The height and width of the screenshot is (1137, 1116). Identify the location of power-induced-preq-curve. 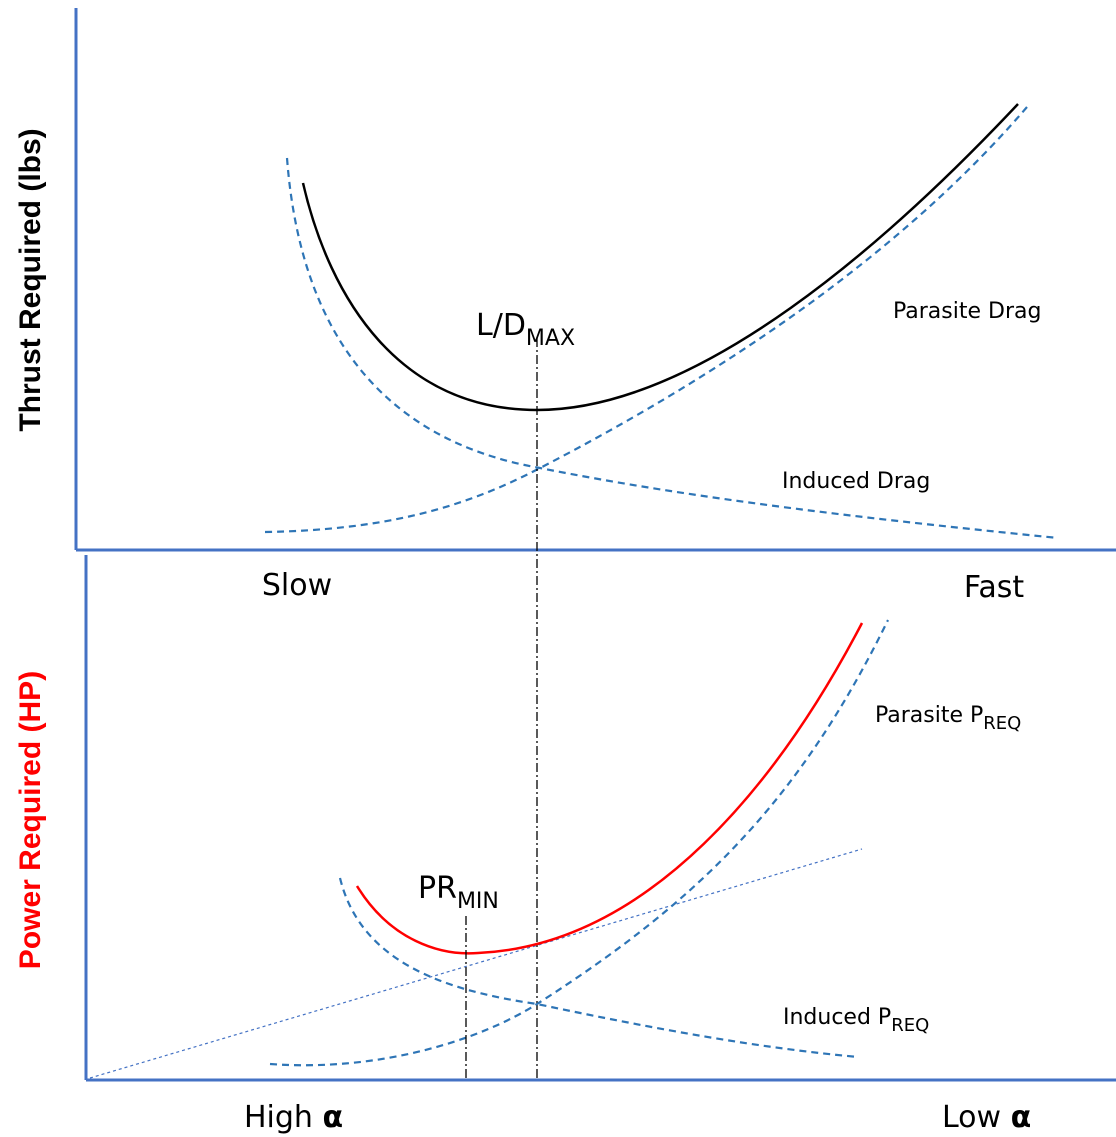
(598, 968).